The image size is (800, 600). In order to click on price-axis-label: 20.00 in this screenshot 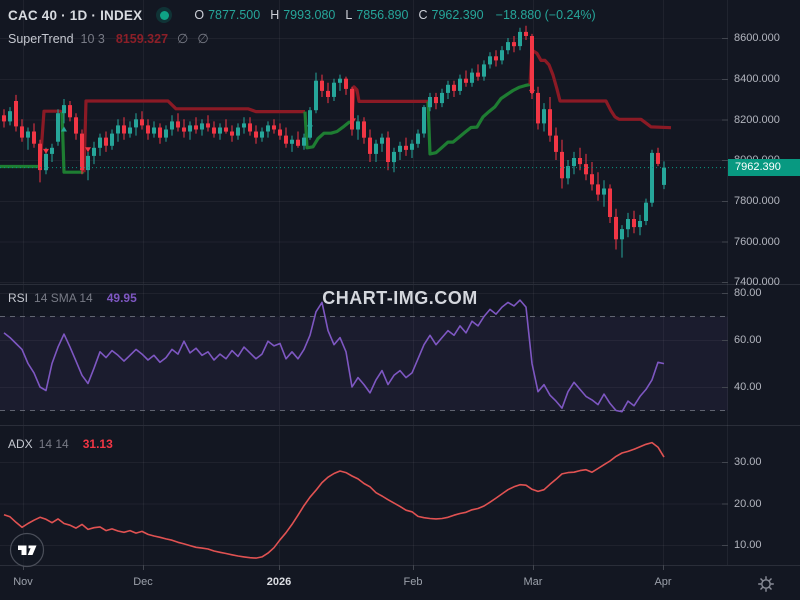, I will do `click(748, 503)`.